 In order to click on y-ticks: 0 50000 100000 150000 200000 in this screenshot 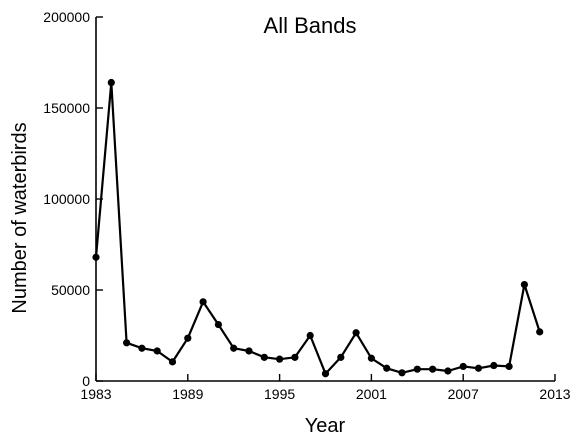, I will do `click(73, 199)`.